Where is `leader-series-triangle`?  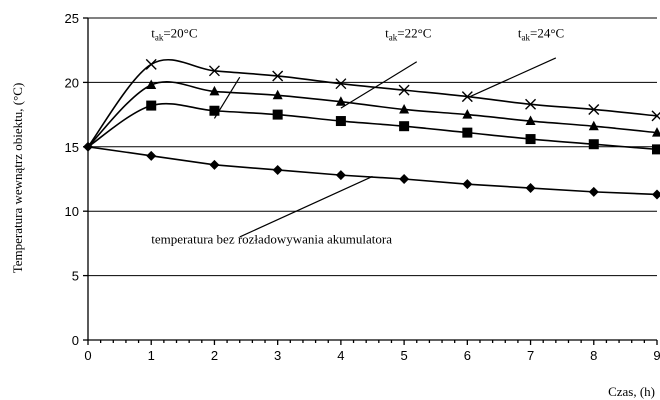 leader-series-triangle is located at coordinates (379, 85).